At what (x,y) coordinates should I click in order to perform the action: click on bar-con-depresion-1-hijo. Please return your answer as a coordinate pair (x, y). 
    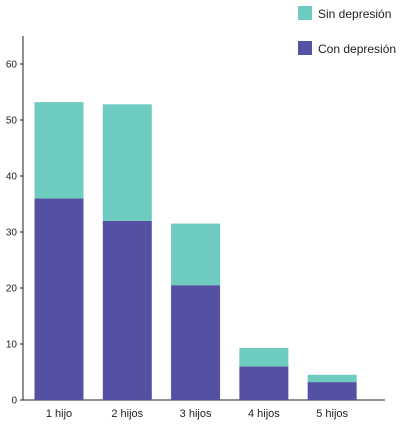
    Looking at the image, I should click on (59, 299).